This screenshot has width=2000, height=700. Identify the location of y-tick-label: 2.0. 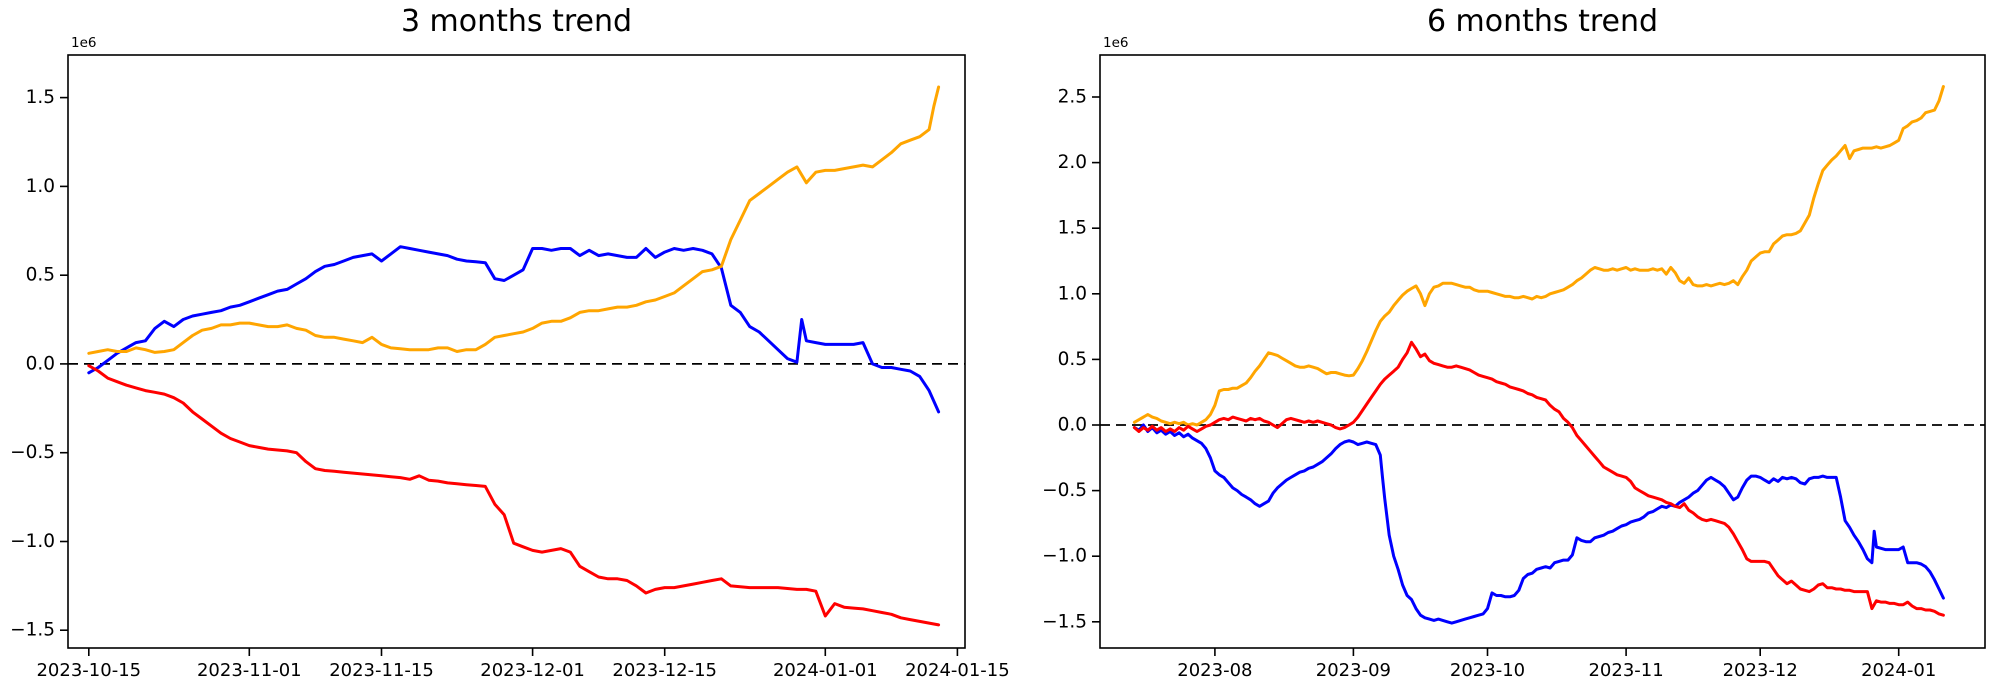
(1072, 162).